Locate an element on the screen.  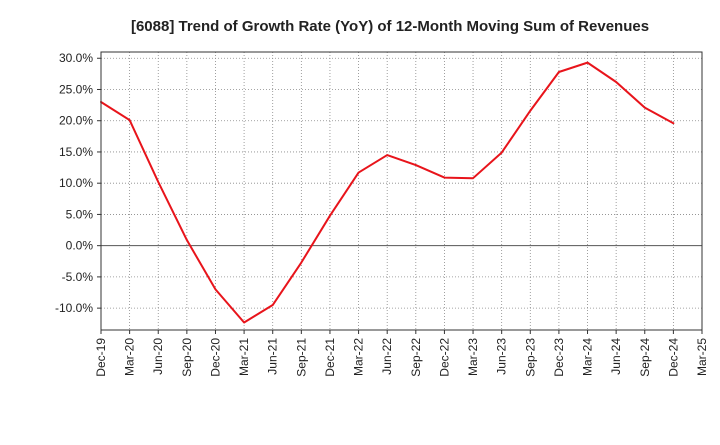
y-tick-label: 20.0% is located at coordinates (76, 121).